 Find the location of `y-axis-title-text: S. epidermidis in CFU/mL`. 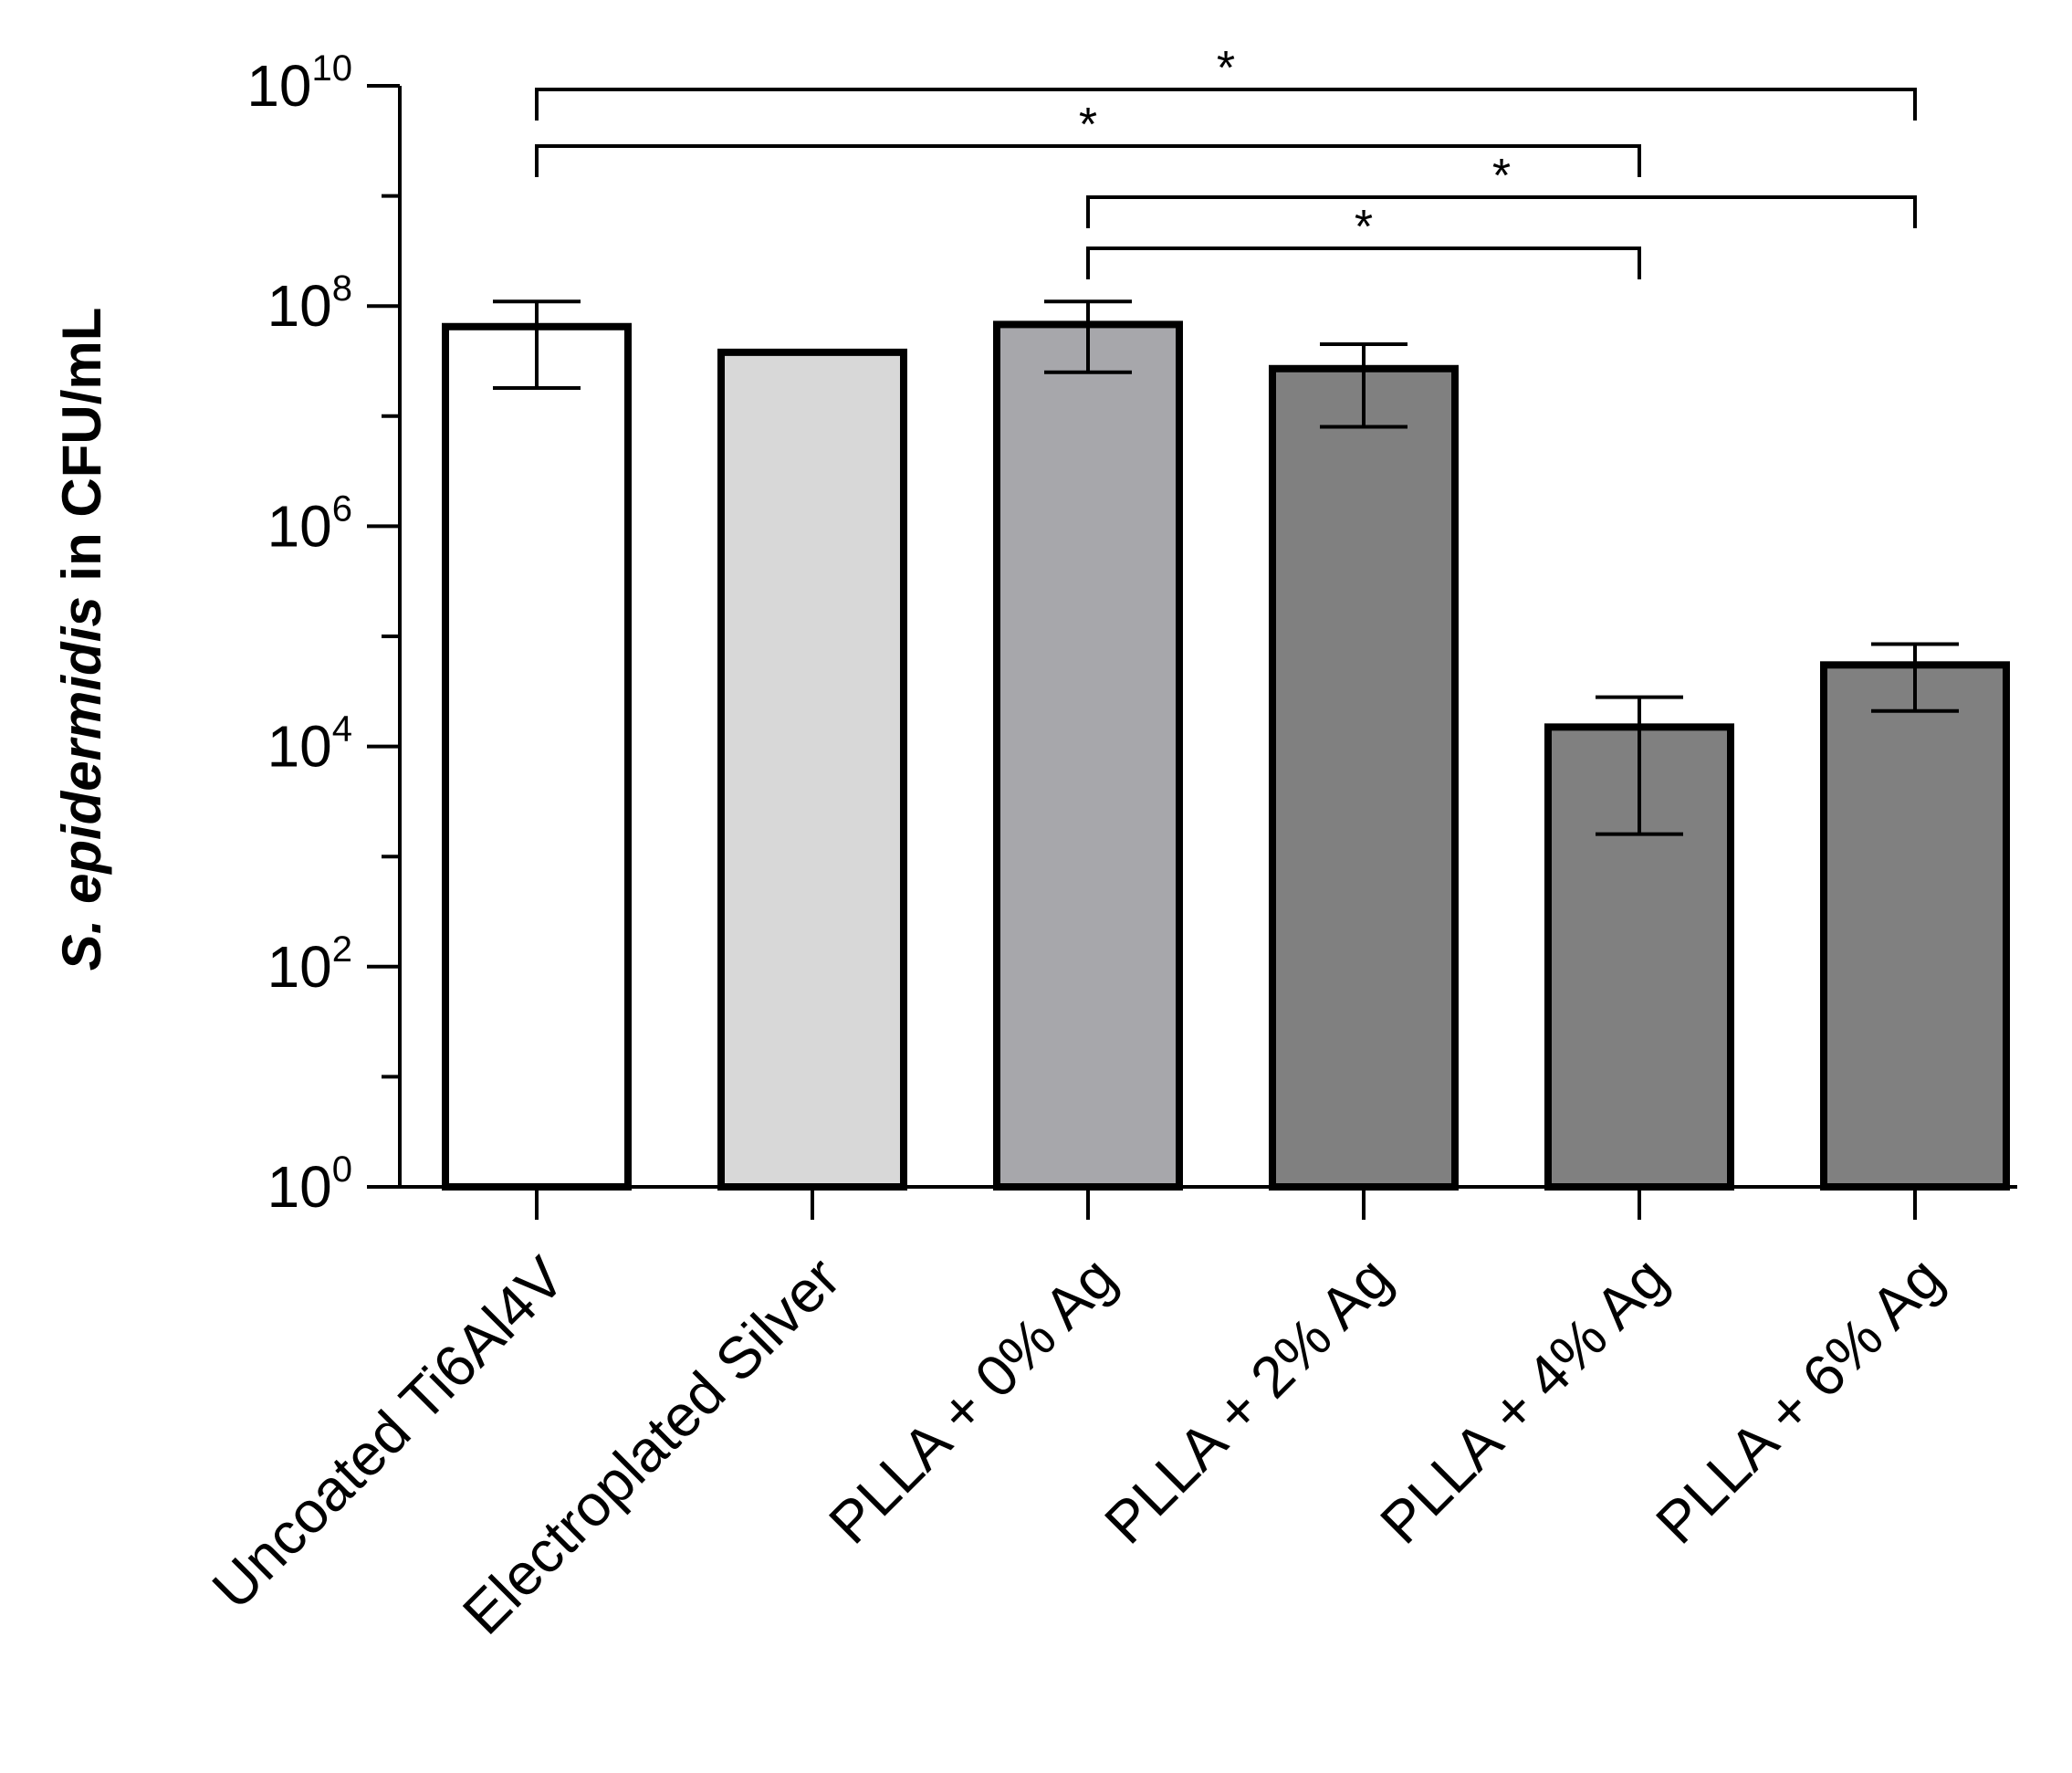

y-axis-title-text: S. epidermidis in CFU/mL is located at coordinates (82, 640).